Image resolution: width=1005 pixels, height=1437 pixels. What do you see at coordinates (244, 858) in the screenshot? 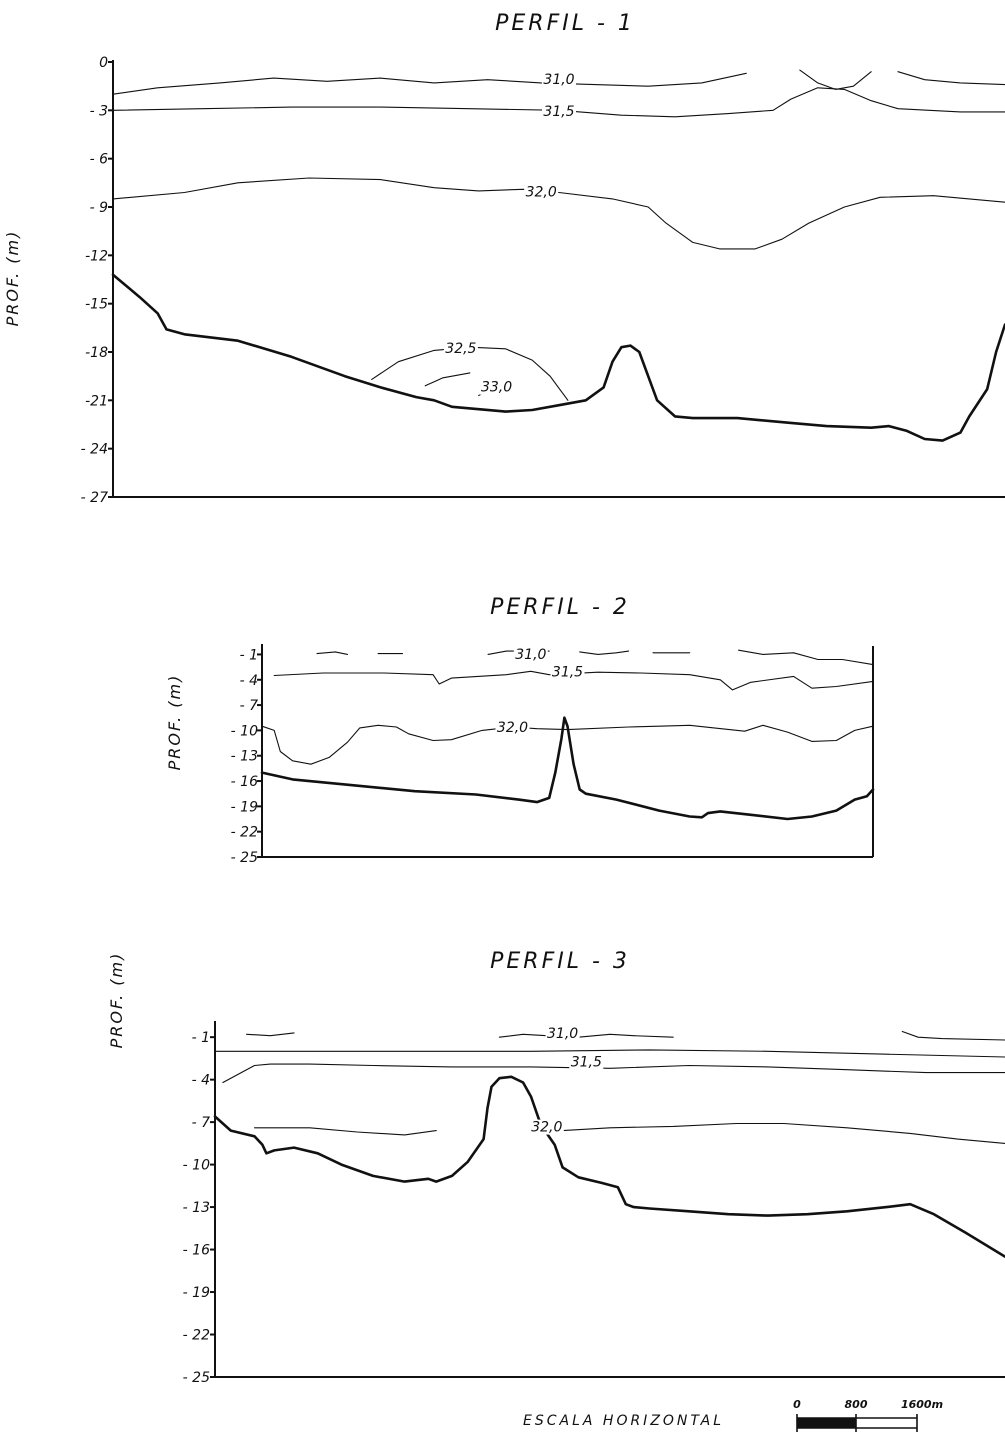
I see `perfil-2-tick-label: - 25` at bounding box center [244, 858].